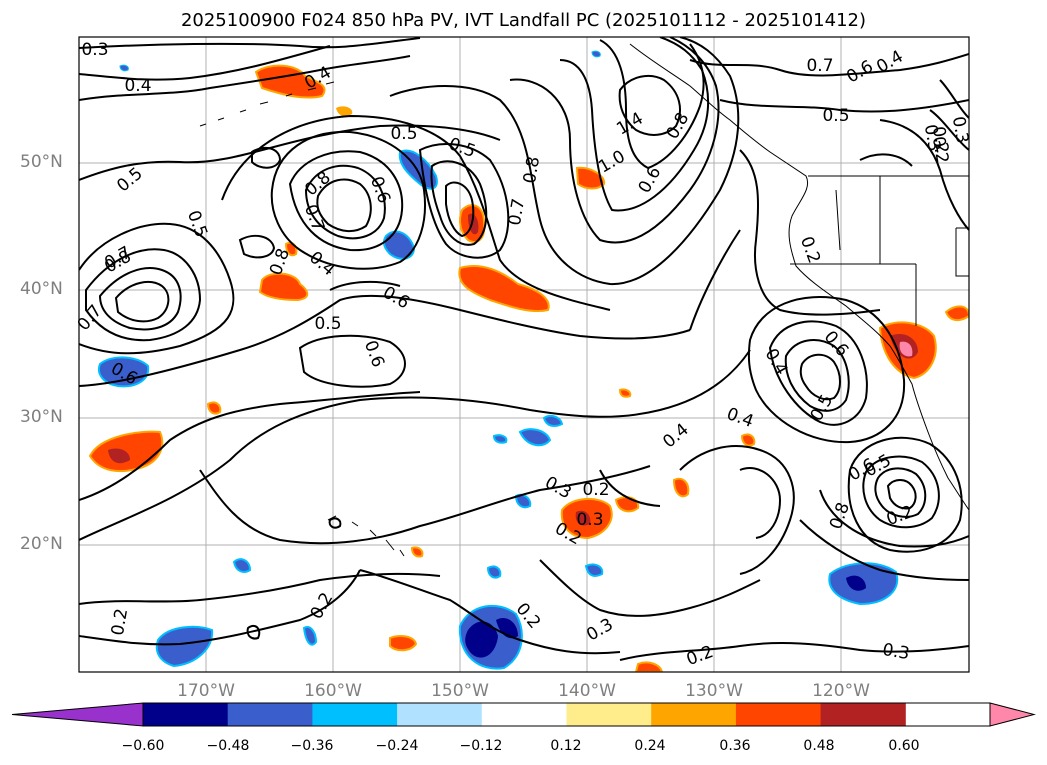 Image resolution: width=1047 pixels, height=765 pixels. Describe the element at coordinates (587, 691) in the screenshot. I see `lon-label-140w: 140°W` at that location.